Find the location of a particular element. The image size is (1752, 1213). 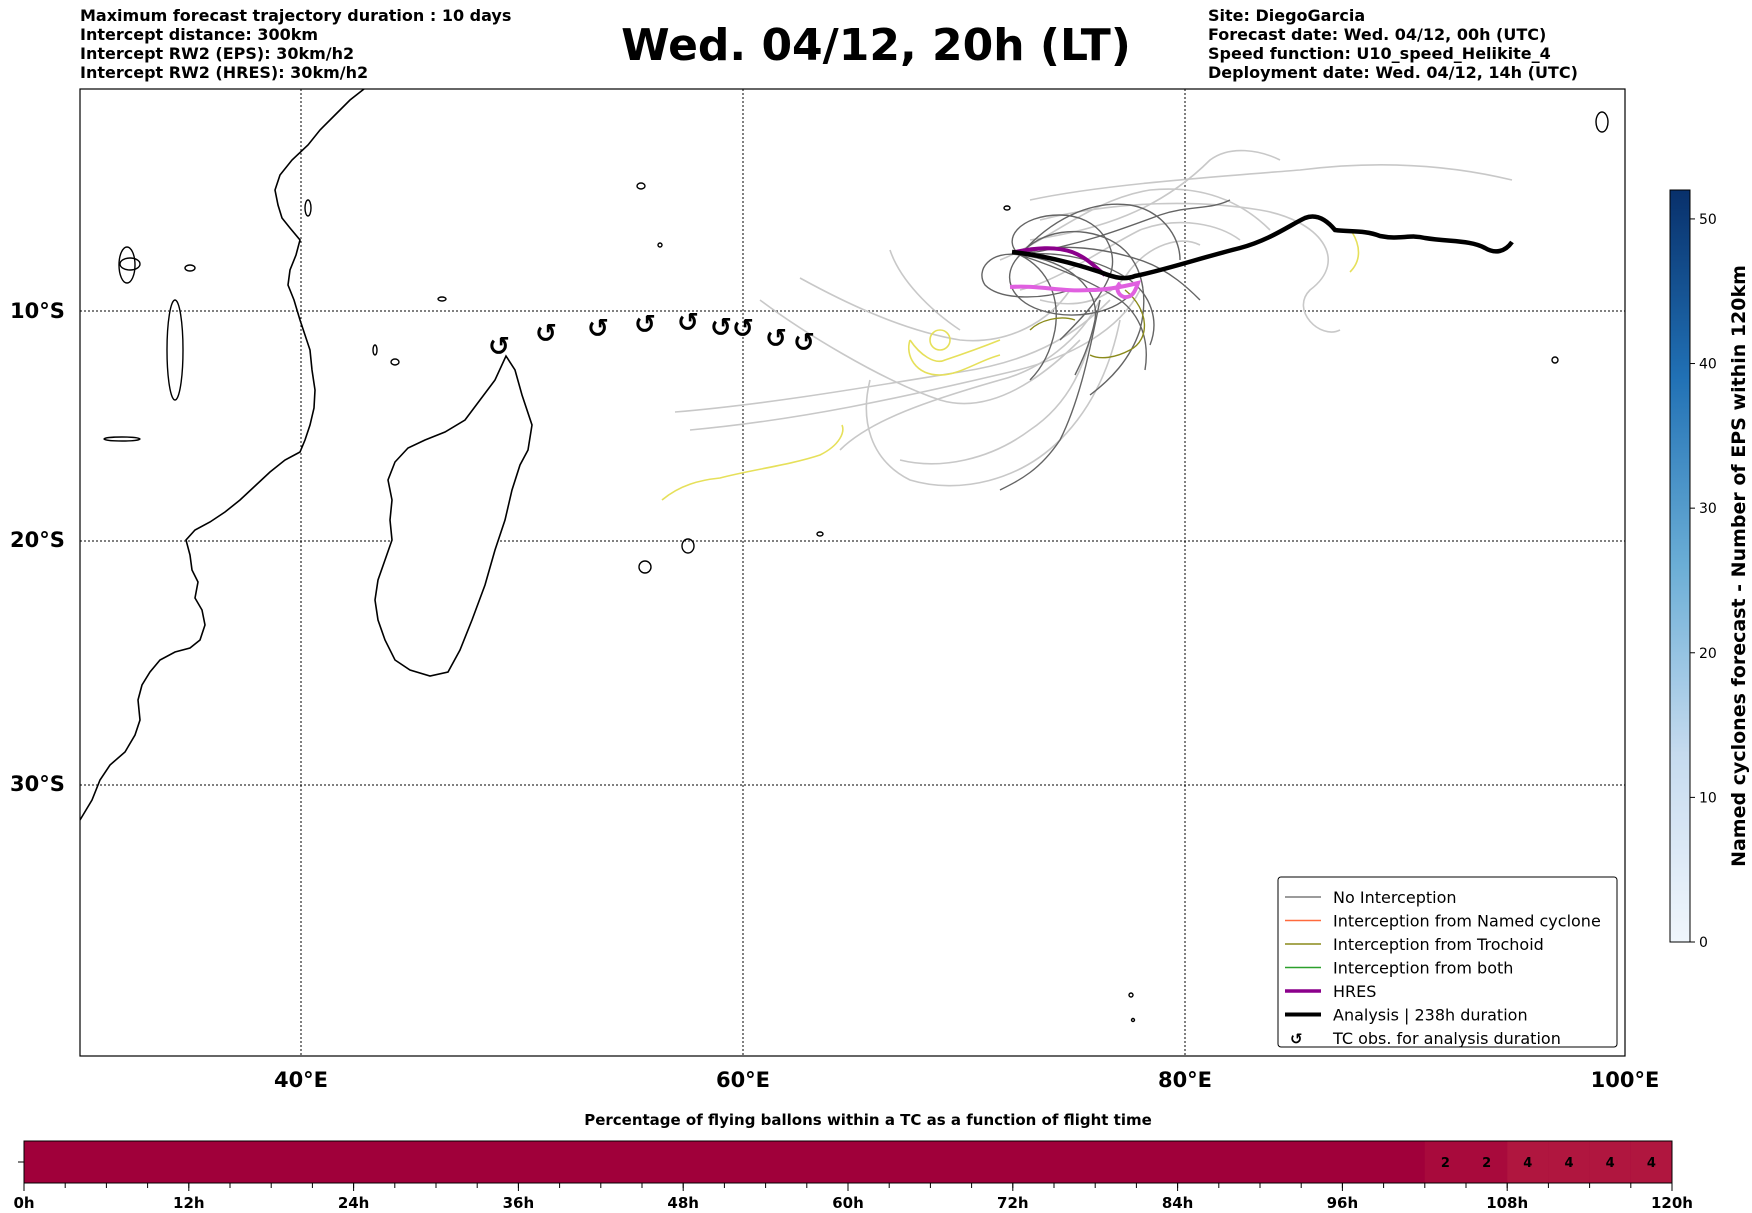

lat-label-20s: 20°S is located at coordinates (37, 540).